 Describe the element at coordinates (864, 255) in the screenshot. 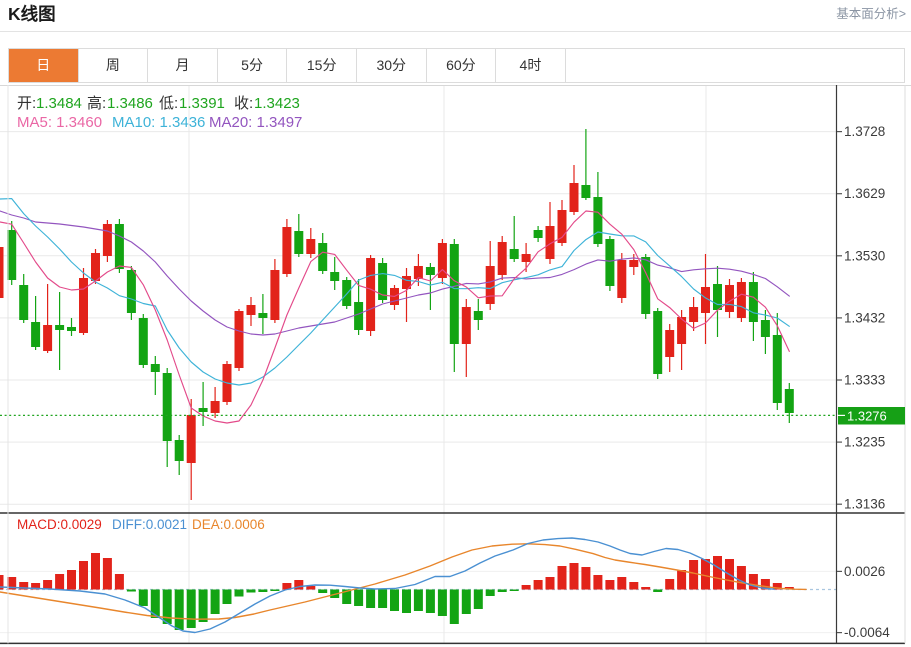

I see `svg-text: 1.3530` at that location.